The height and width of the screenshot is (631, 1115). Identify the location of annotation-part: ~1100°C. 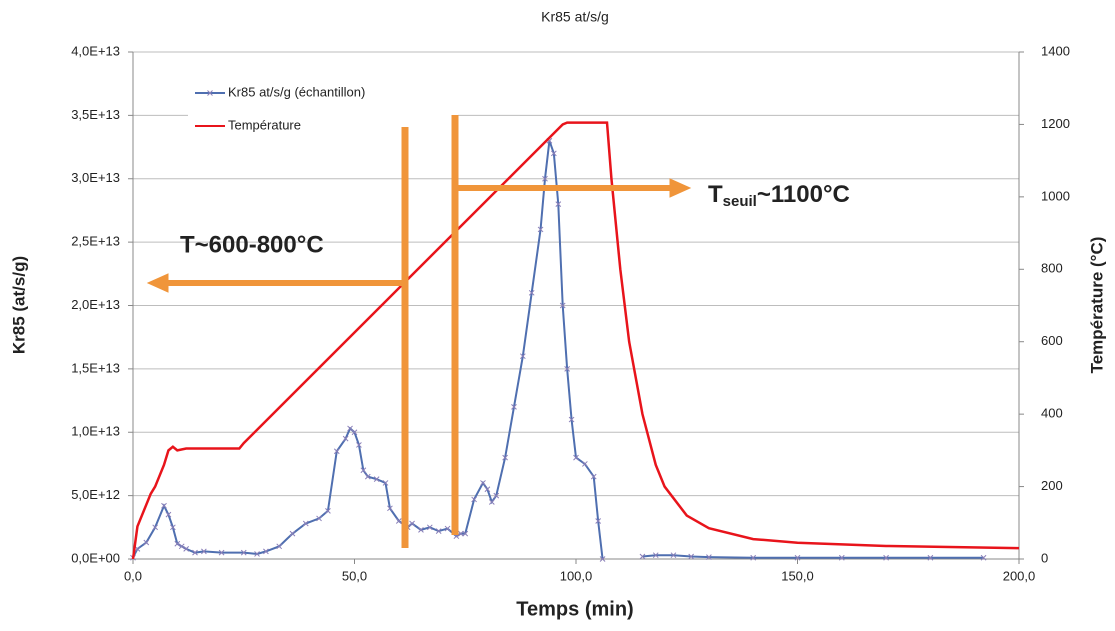
(803, 194).